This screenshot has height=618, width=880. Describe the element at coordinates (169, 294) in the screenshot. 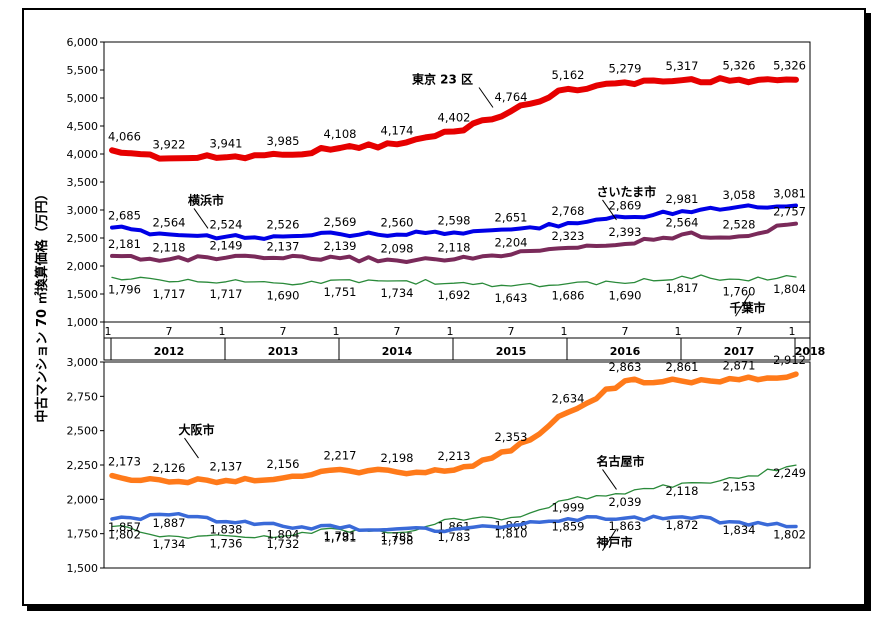

I see `data-label: 1,717` at that location.